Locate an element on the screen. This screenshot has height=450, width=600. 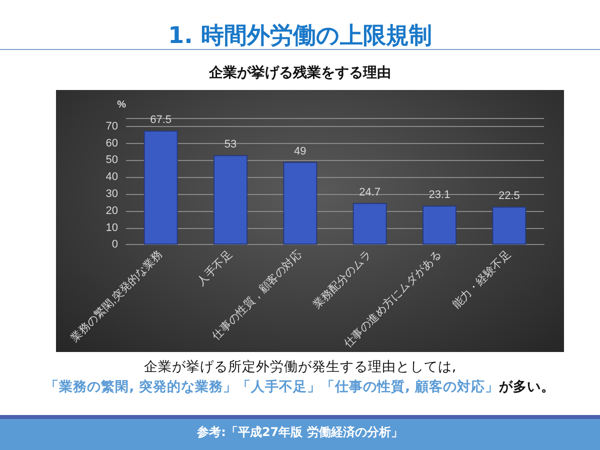
data-label: 23.1 is located at coordinates (439, 195).